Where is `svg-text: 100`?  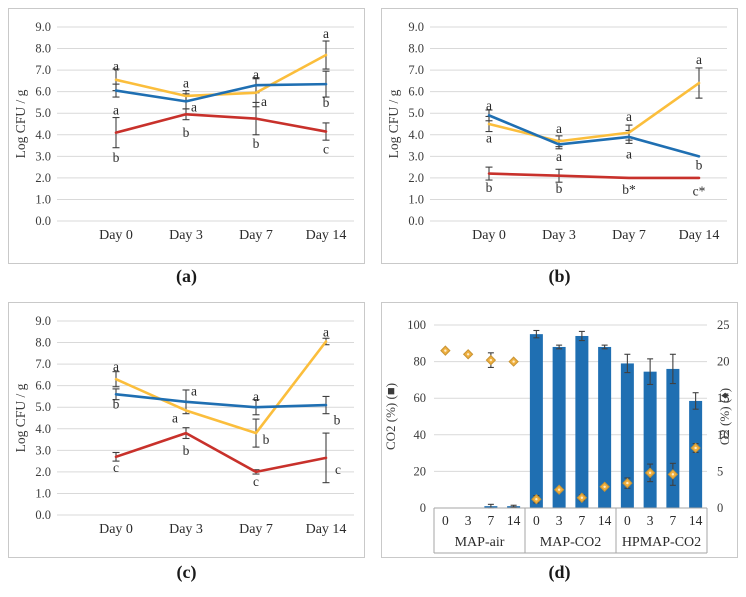
svg-text: 100 is located at coordinates (416, 325).